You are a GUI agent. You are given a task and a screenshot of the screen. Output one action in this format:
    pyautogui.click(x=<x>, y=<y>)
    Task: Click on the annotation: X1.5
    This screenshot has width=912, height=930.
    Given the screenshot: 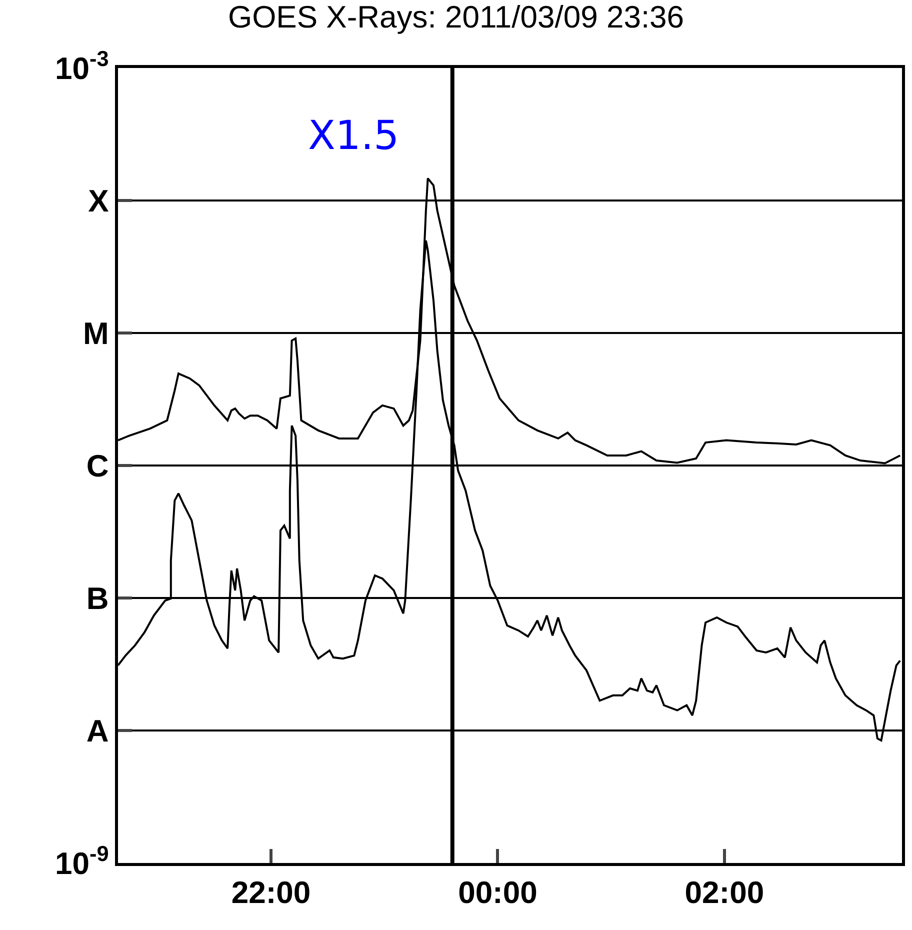 What is the action you would take?
    pyautogui.click(x=354, y=136)
    